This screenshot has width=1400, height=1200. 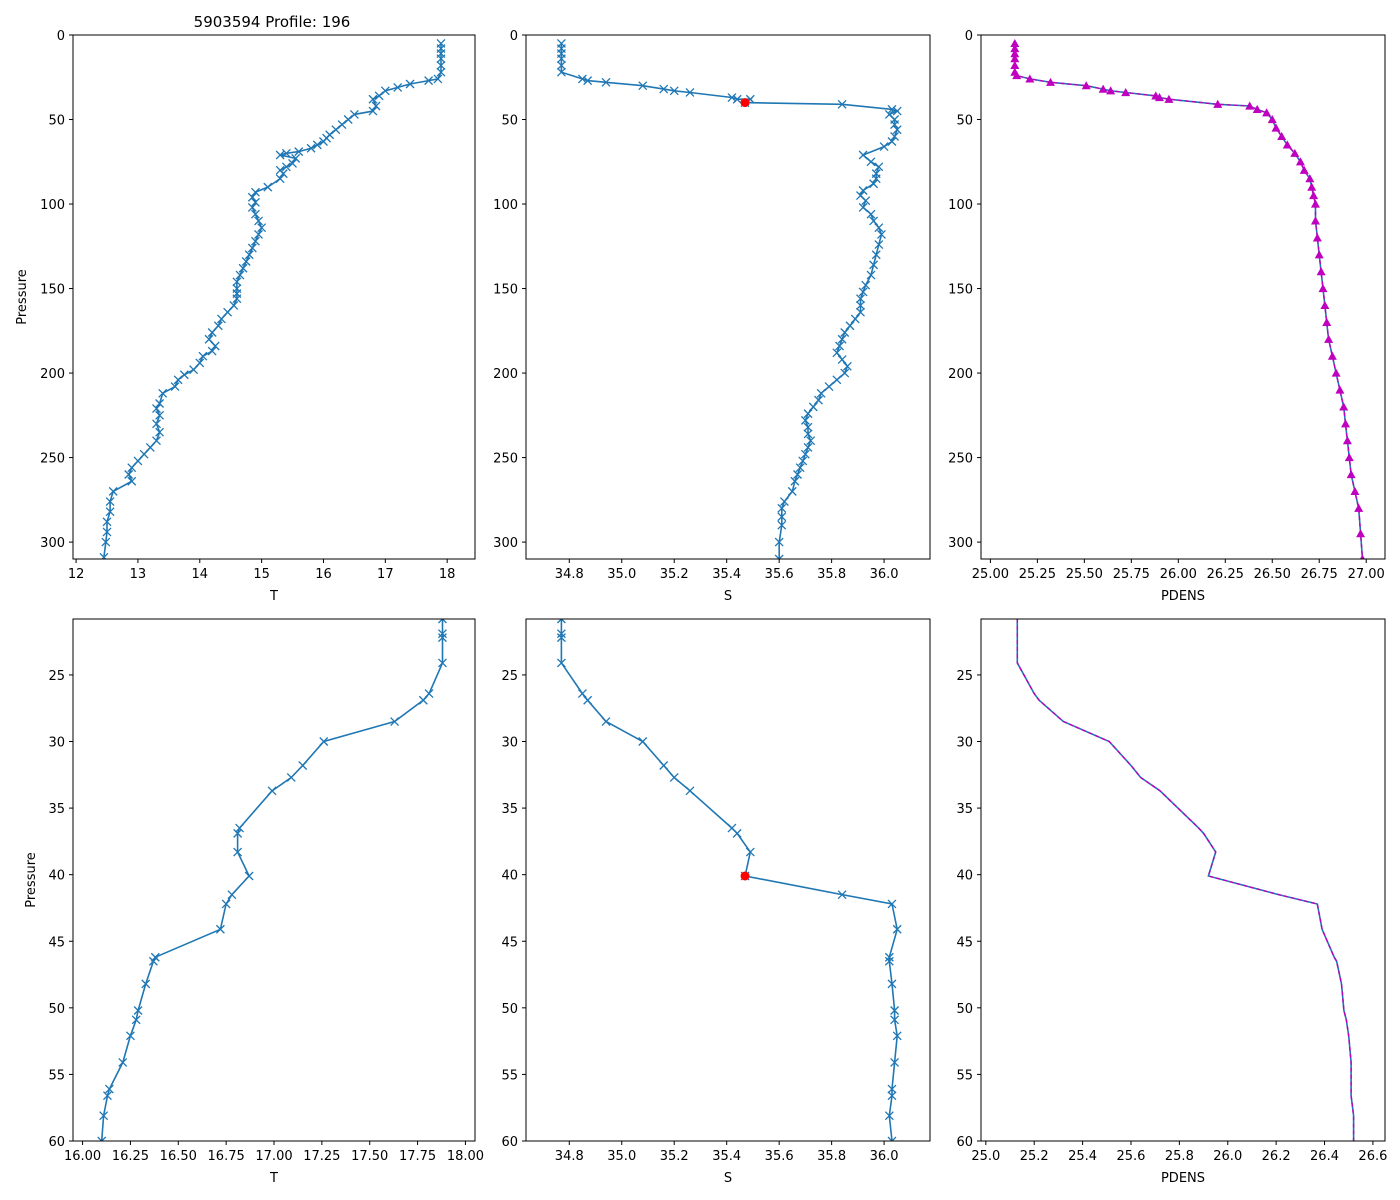 What do you see at coordinates (730, 301) in the screenshot?
I see `series-line` at bounding box center [730, 301].